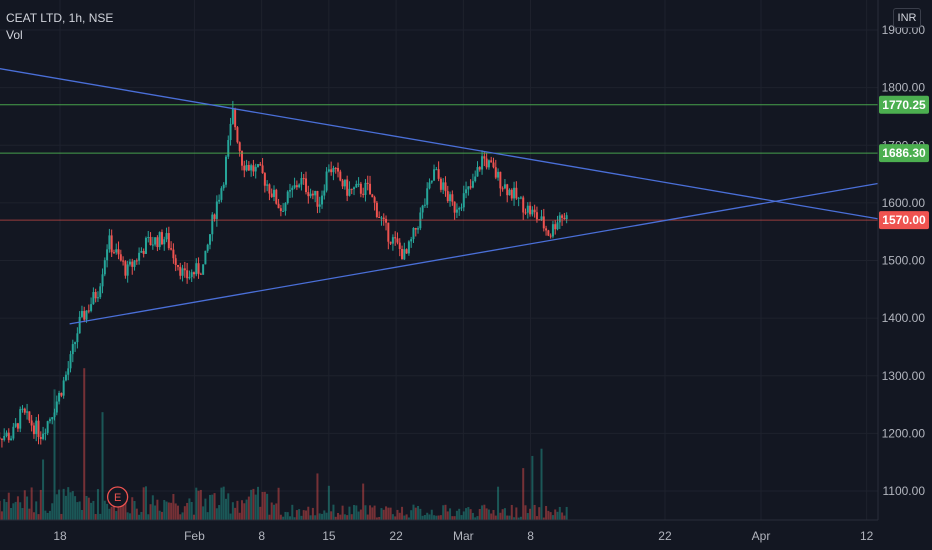 The height and width of the screenshot is (550, 932). I want to click on time-axis, so click(466, 535).